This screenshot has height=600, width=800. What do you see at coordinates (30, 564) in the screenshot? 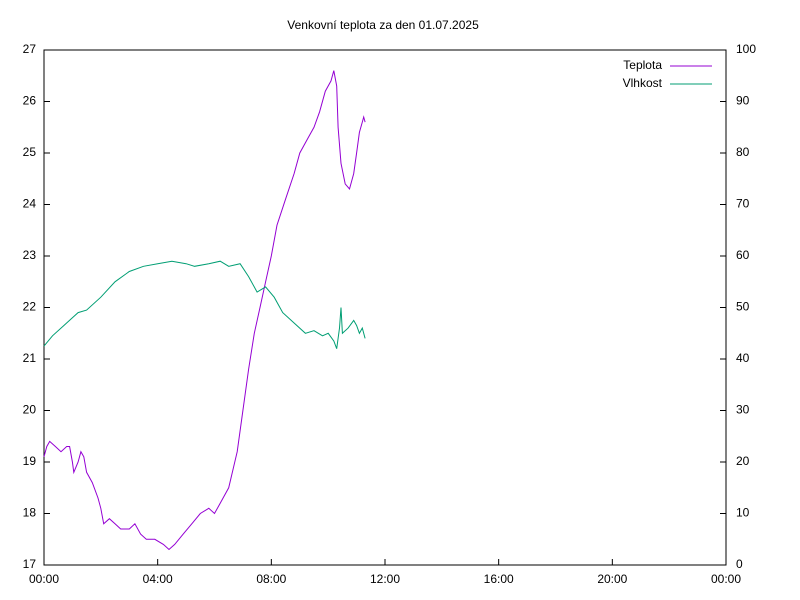
I see `y-tick-label: 17` at bounding box center [30, 564].